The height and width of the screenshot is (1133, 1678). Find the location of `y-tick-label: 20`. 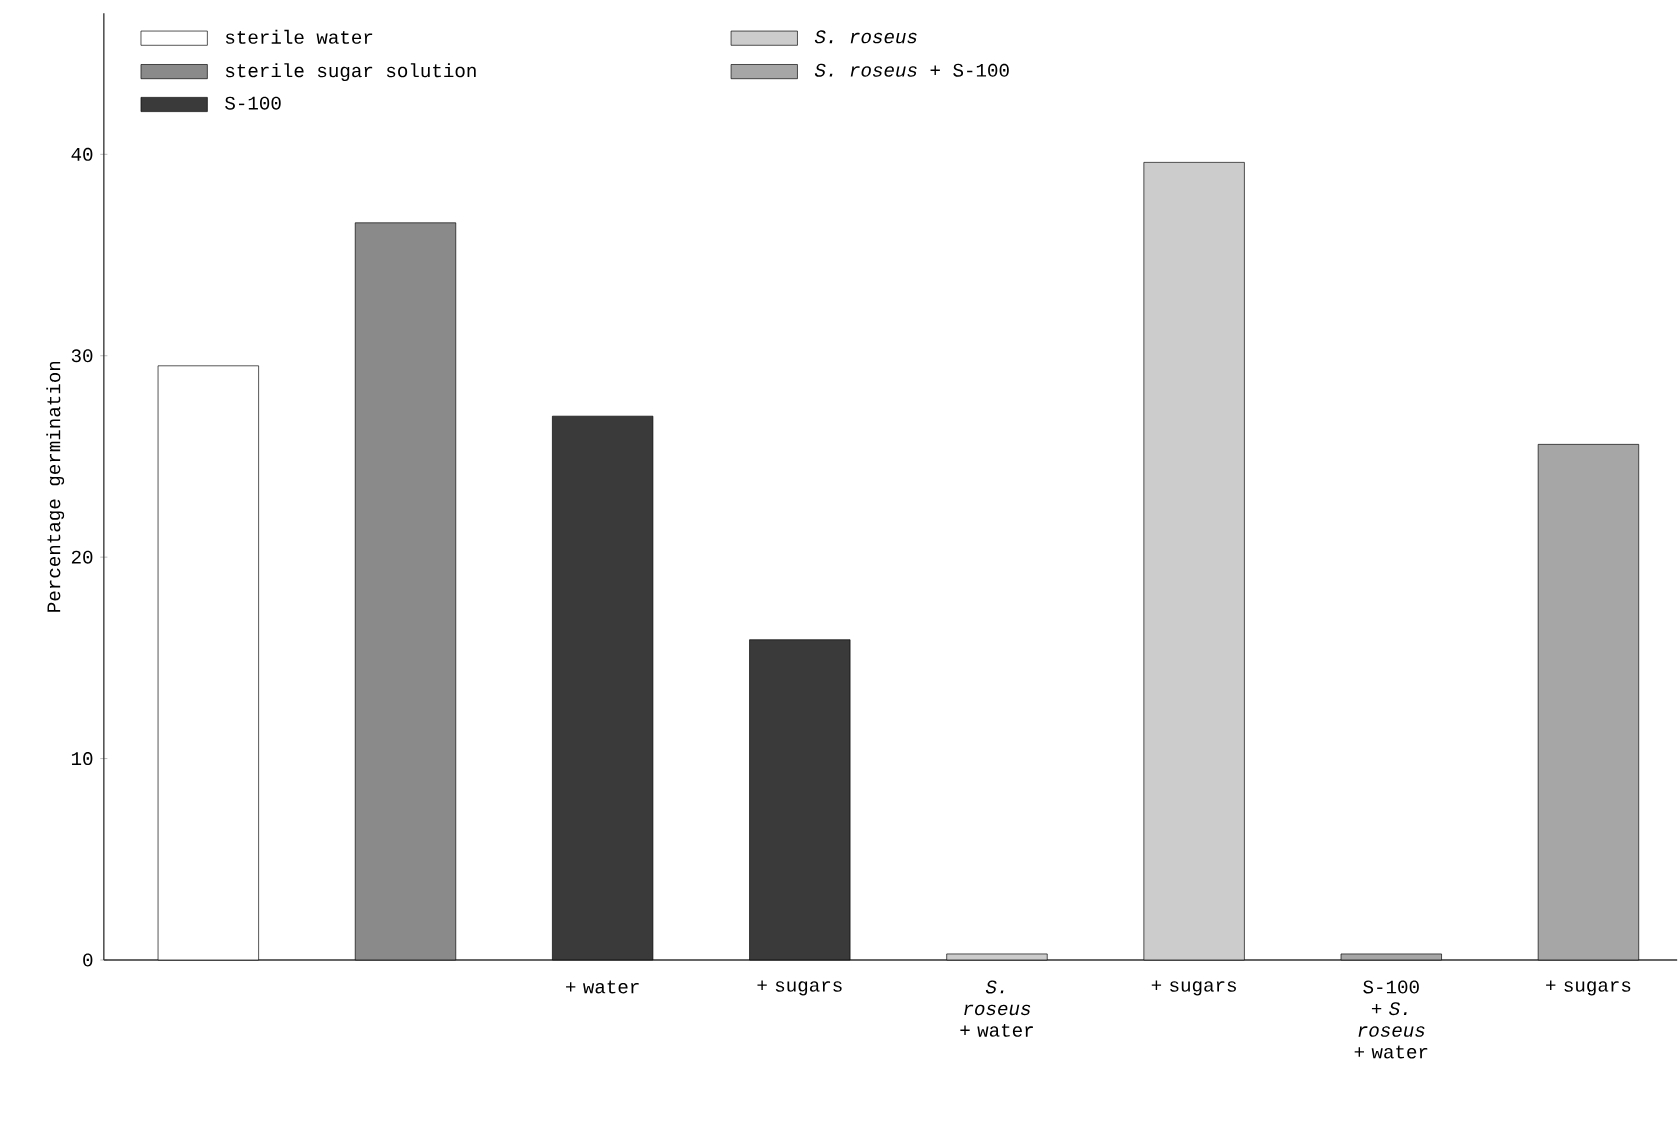

y-tick-label: 20 is located at coordinates (82, 557).